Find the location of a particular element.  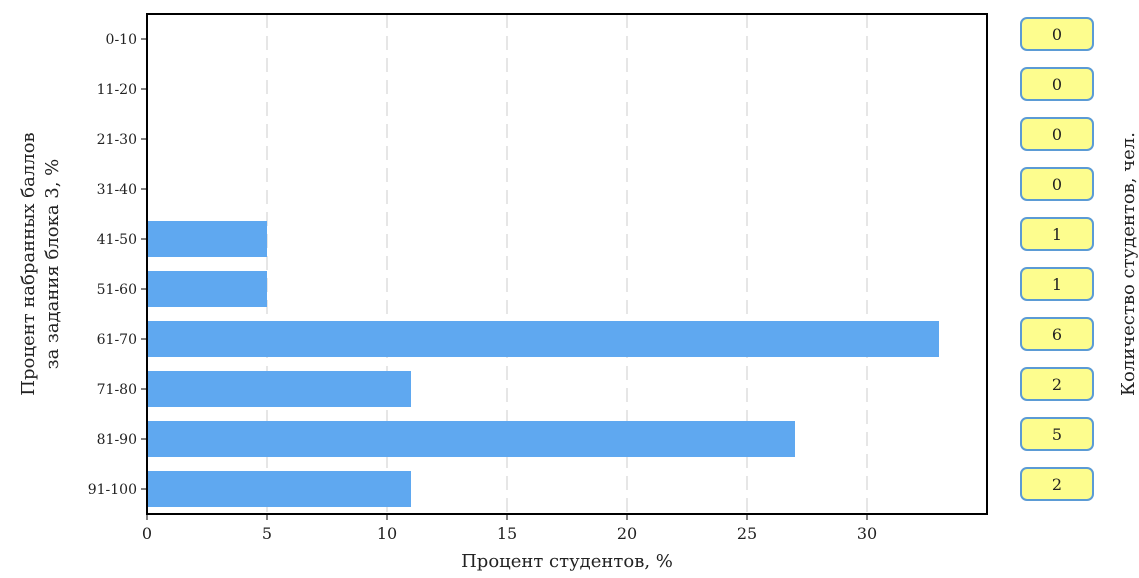

y-tick-label: 11-20 is located at coordinates (117, 90).